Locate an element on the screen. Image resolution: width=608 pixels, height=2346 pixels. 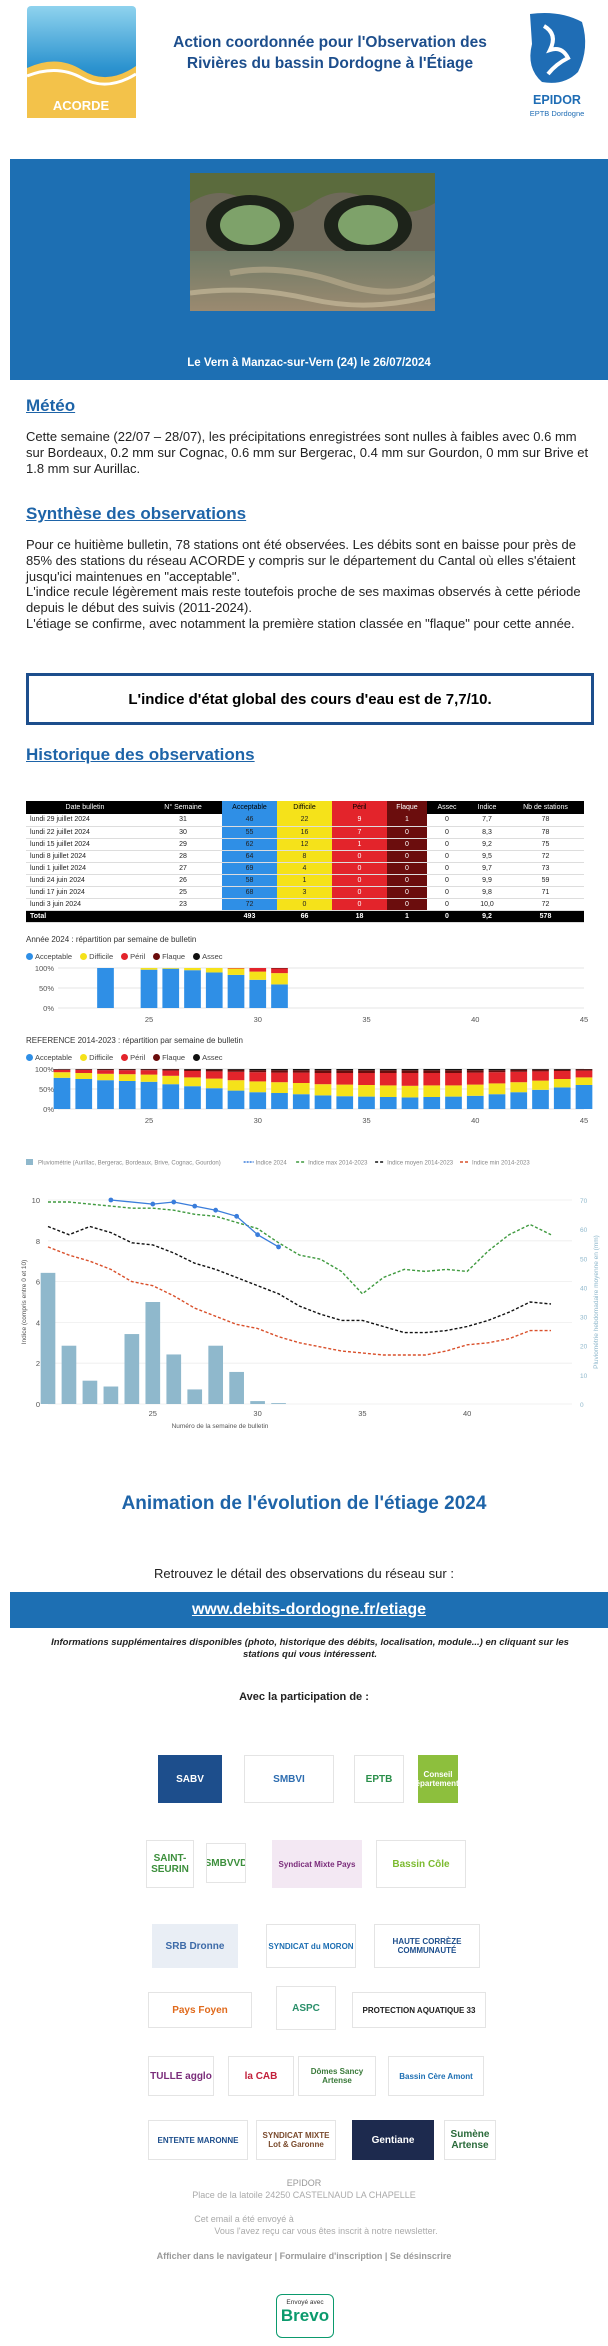
partner-logo: ENTENTE MARONNE is located at coordinates (198, 2140).